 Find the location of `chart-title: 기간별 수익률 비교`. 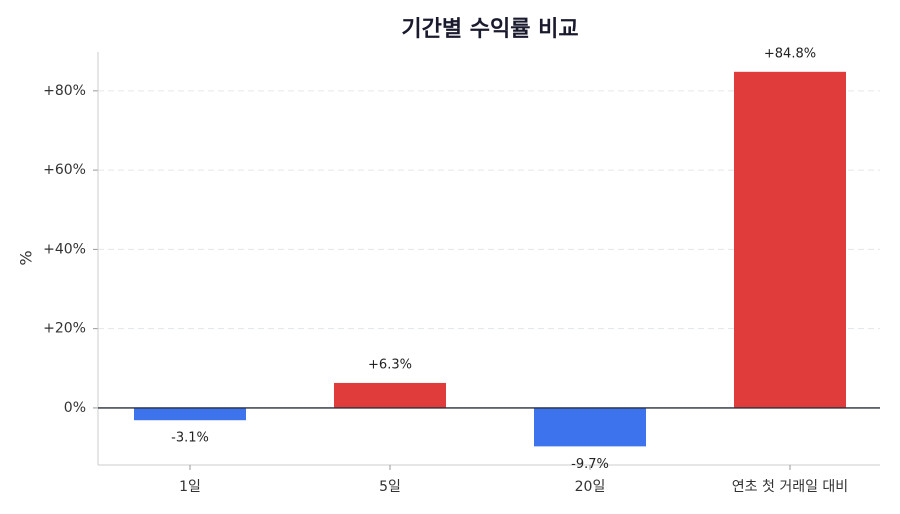

chart-title: 기간별 수익률 비교 is located at coordinates (489, 29).